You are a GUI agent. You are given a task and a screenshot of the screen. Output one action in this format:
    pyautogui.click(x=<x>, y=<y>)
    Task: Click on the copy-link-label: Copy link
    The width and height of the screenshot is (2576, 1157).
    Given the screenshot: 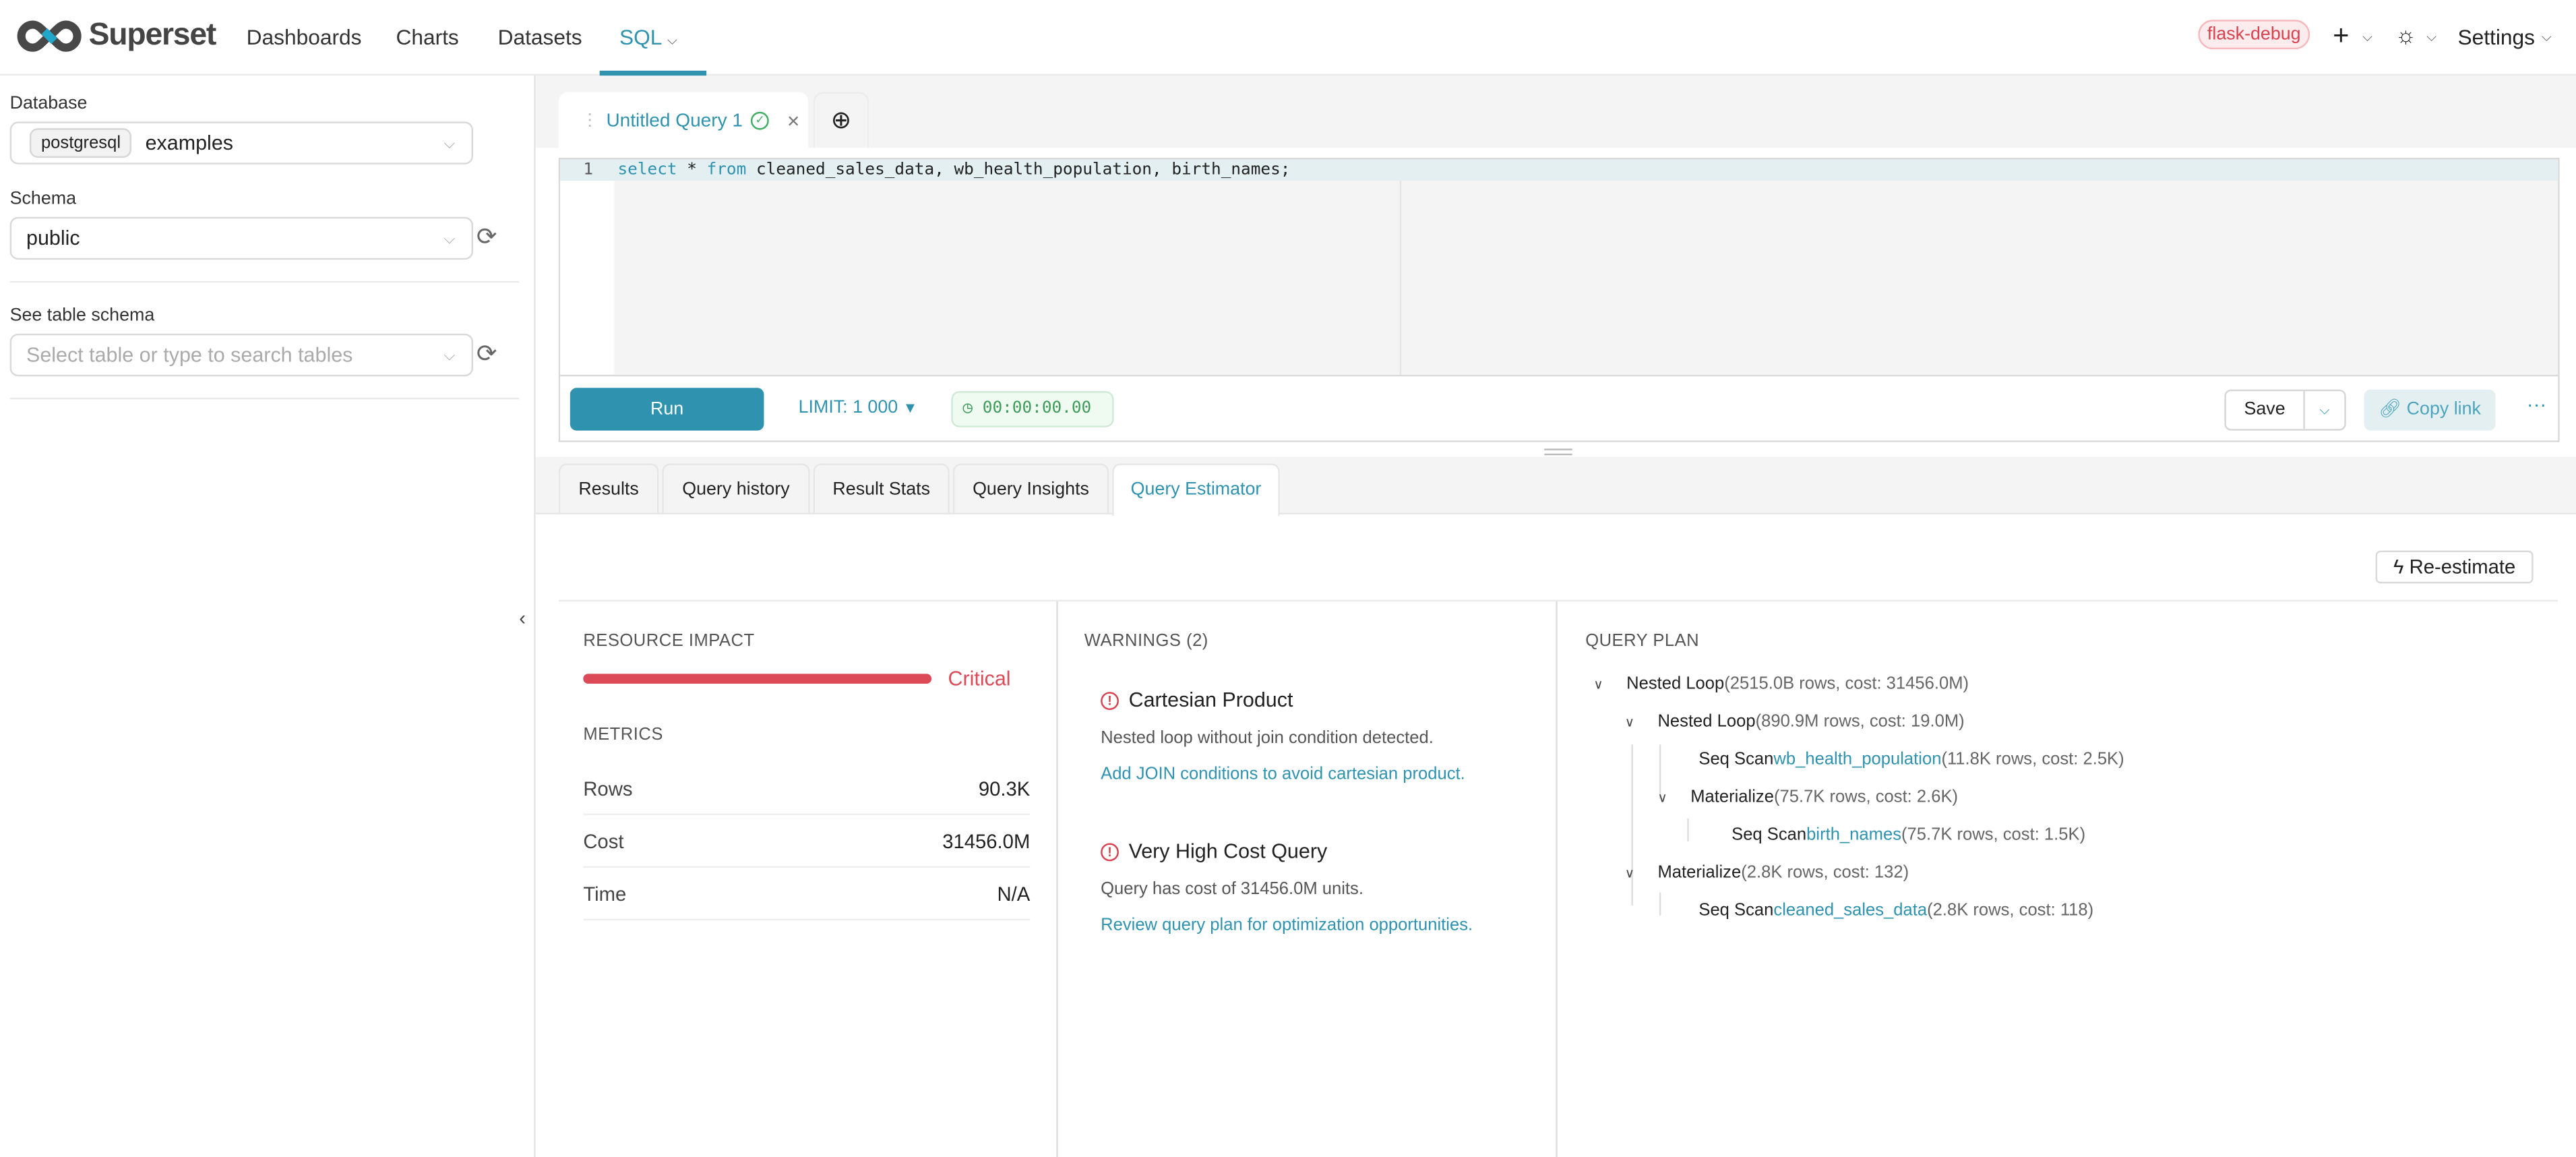 What is the action you would take?
    pyautogui.click(x=2443, y=409)
    